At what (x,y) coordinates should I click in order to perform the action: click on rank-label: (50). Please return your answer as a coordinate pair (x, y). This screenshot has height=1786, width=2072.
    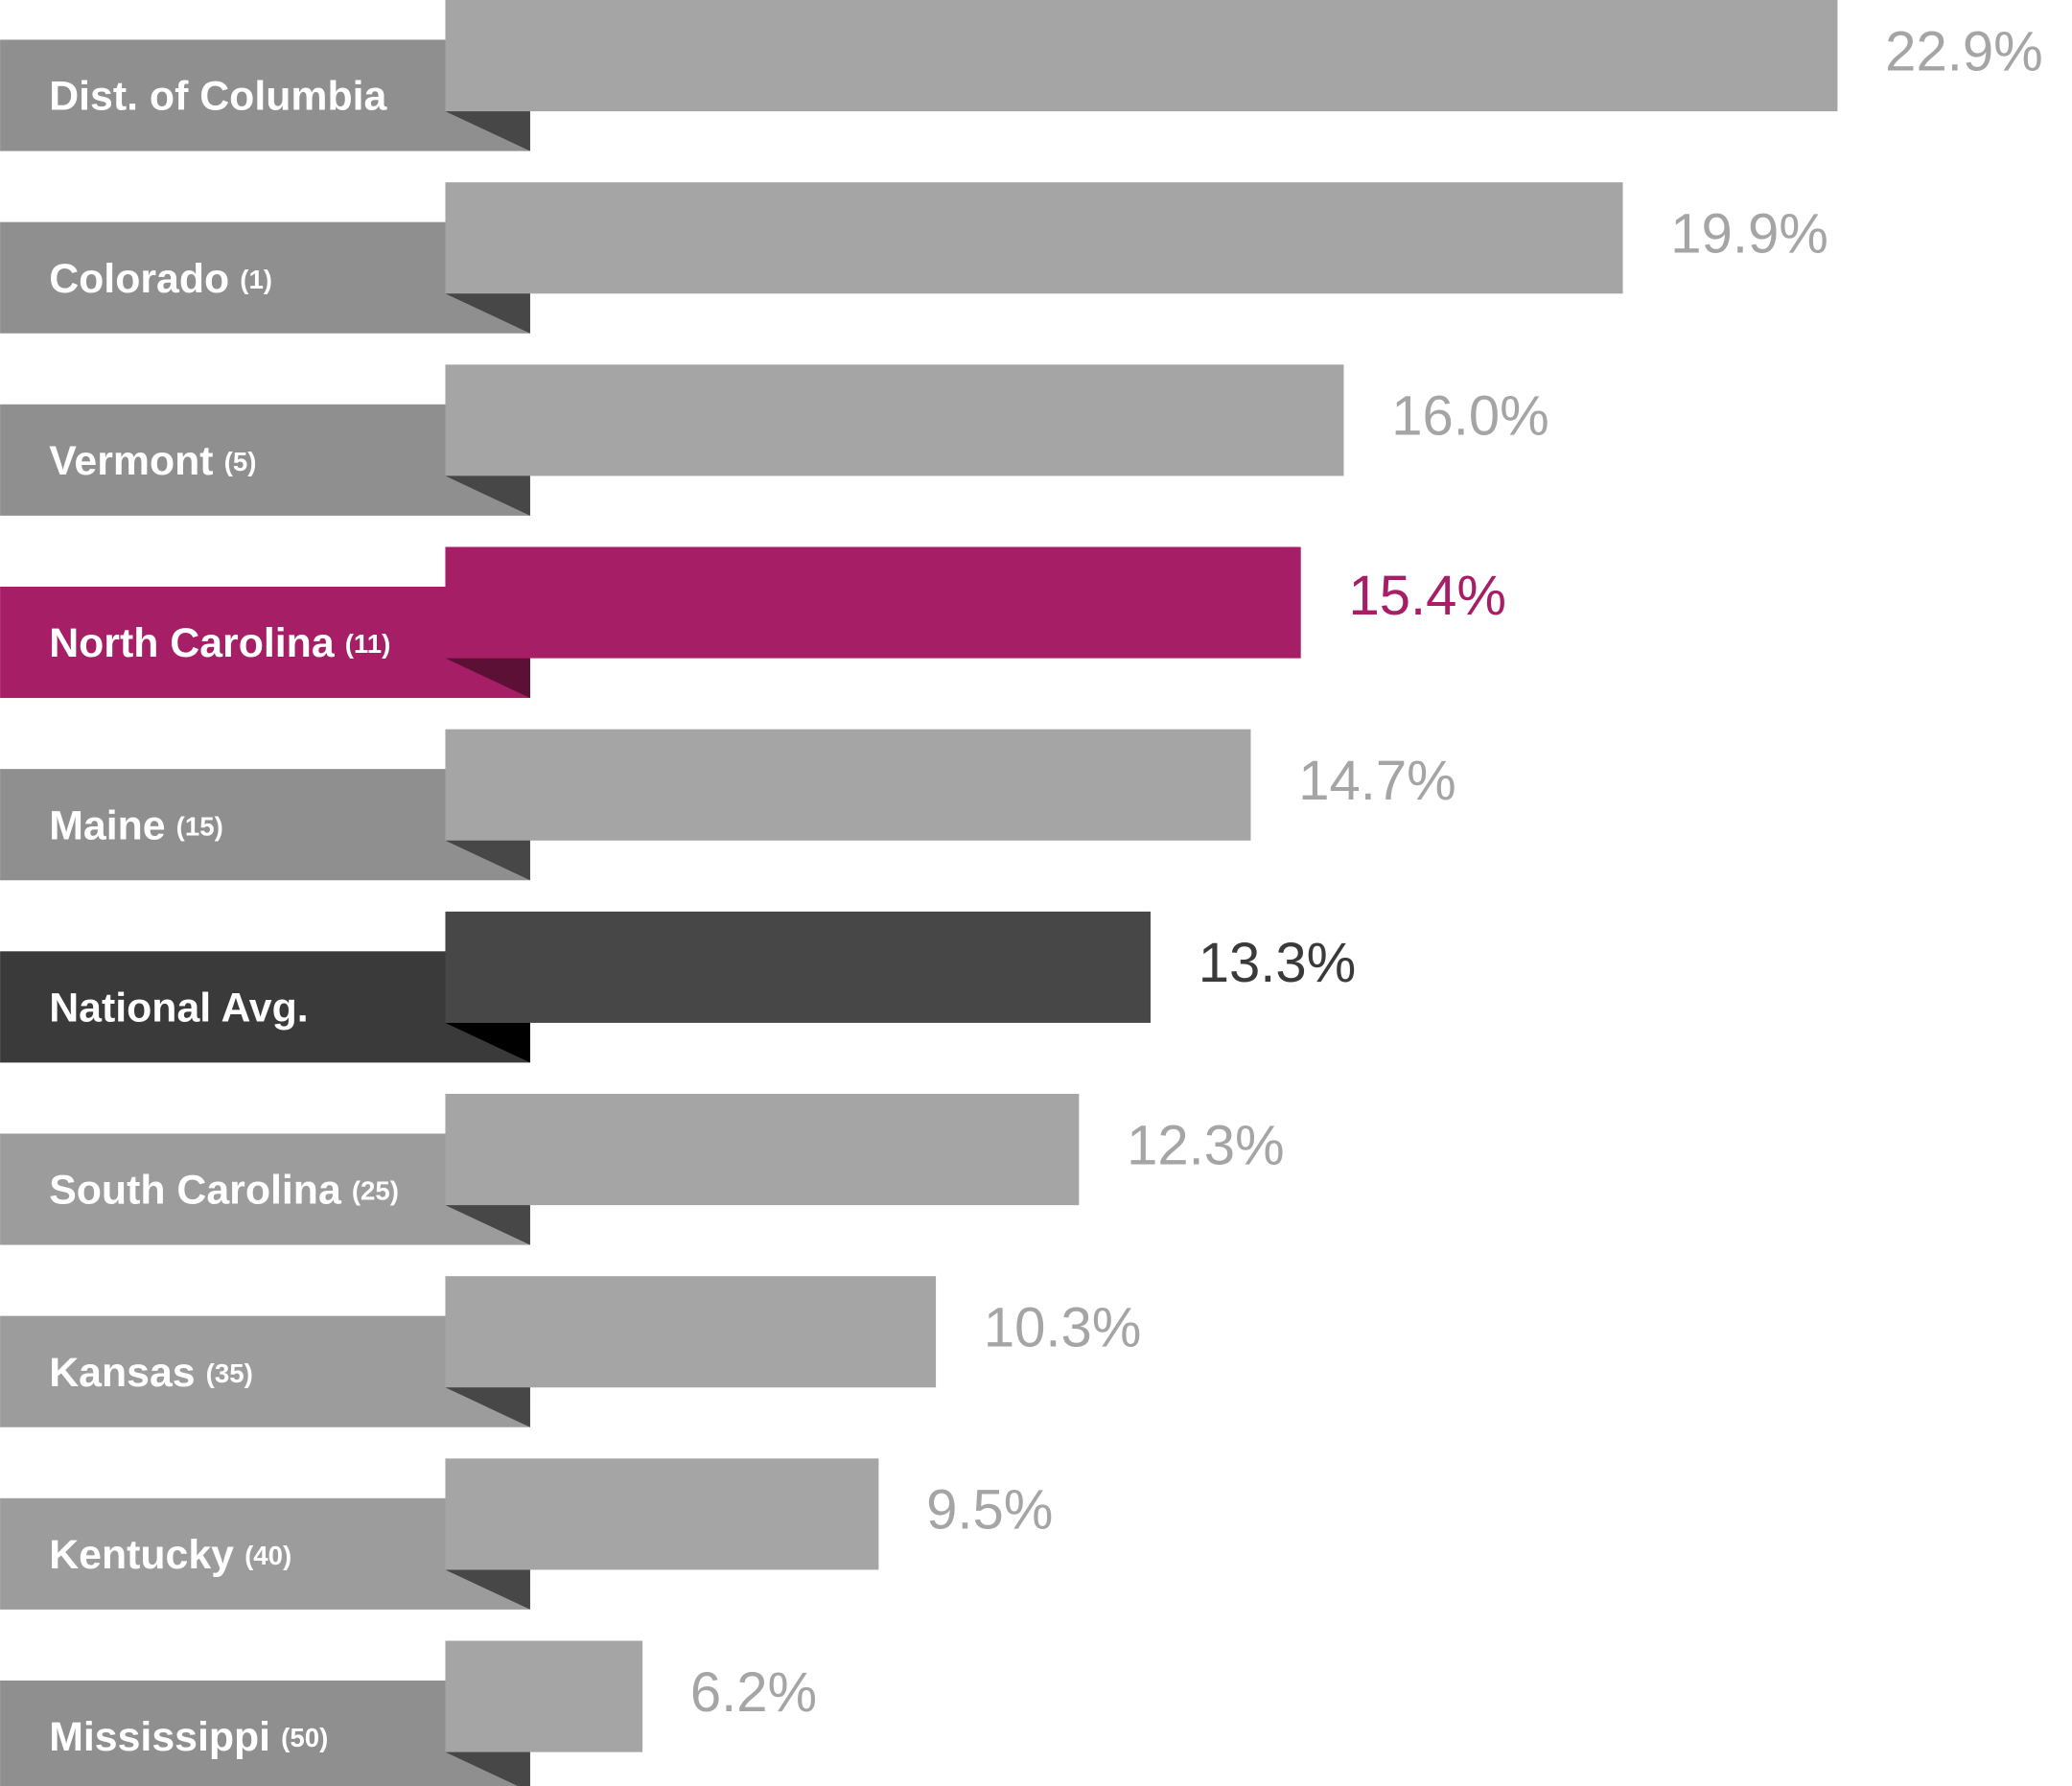
    Looking at the image, I should click on (304, 1738).